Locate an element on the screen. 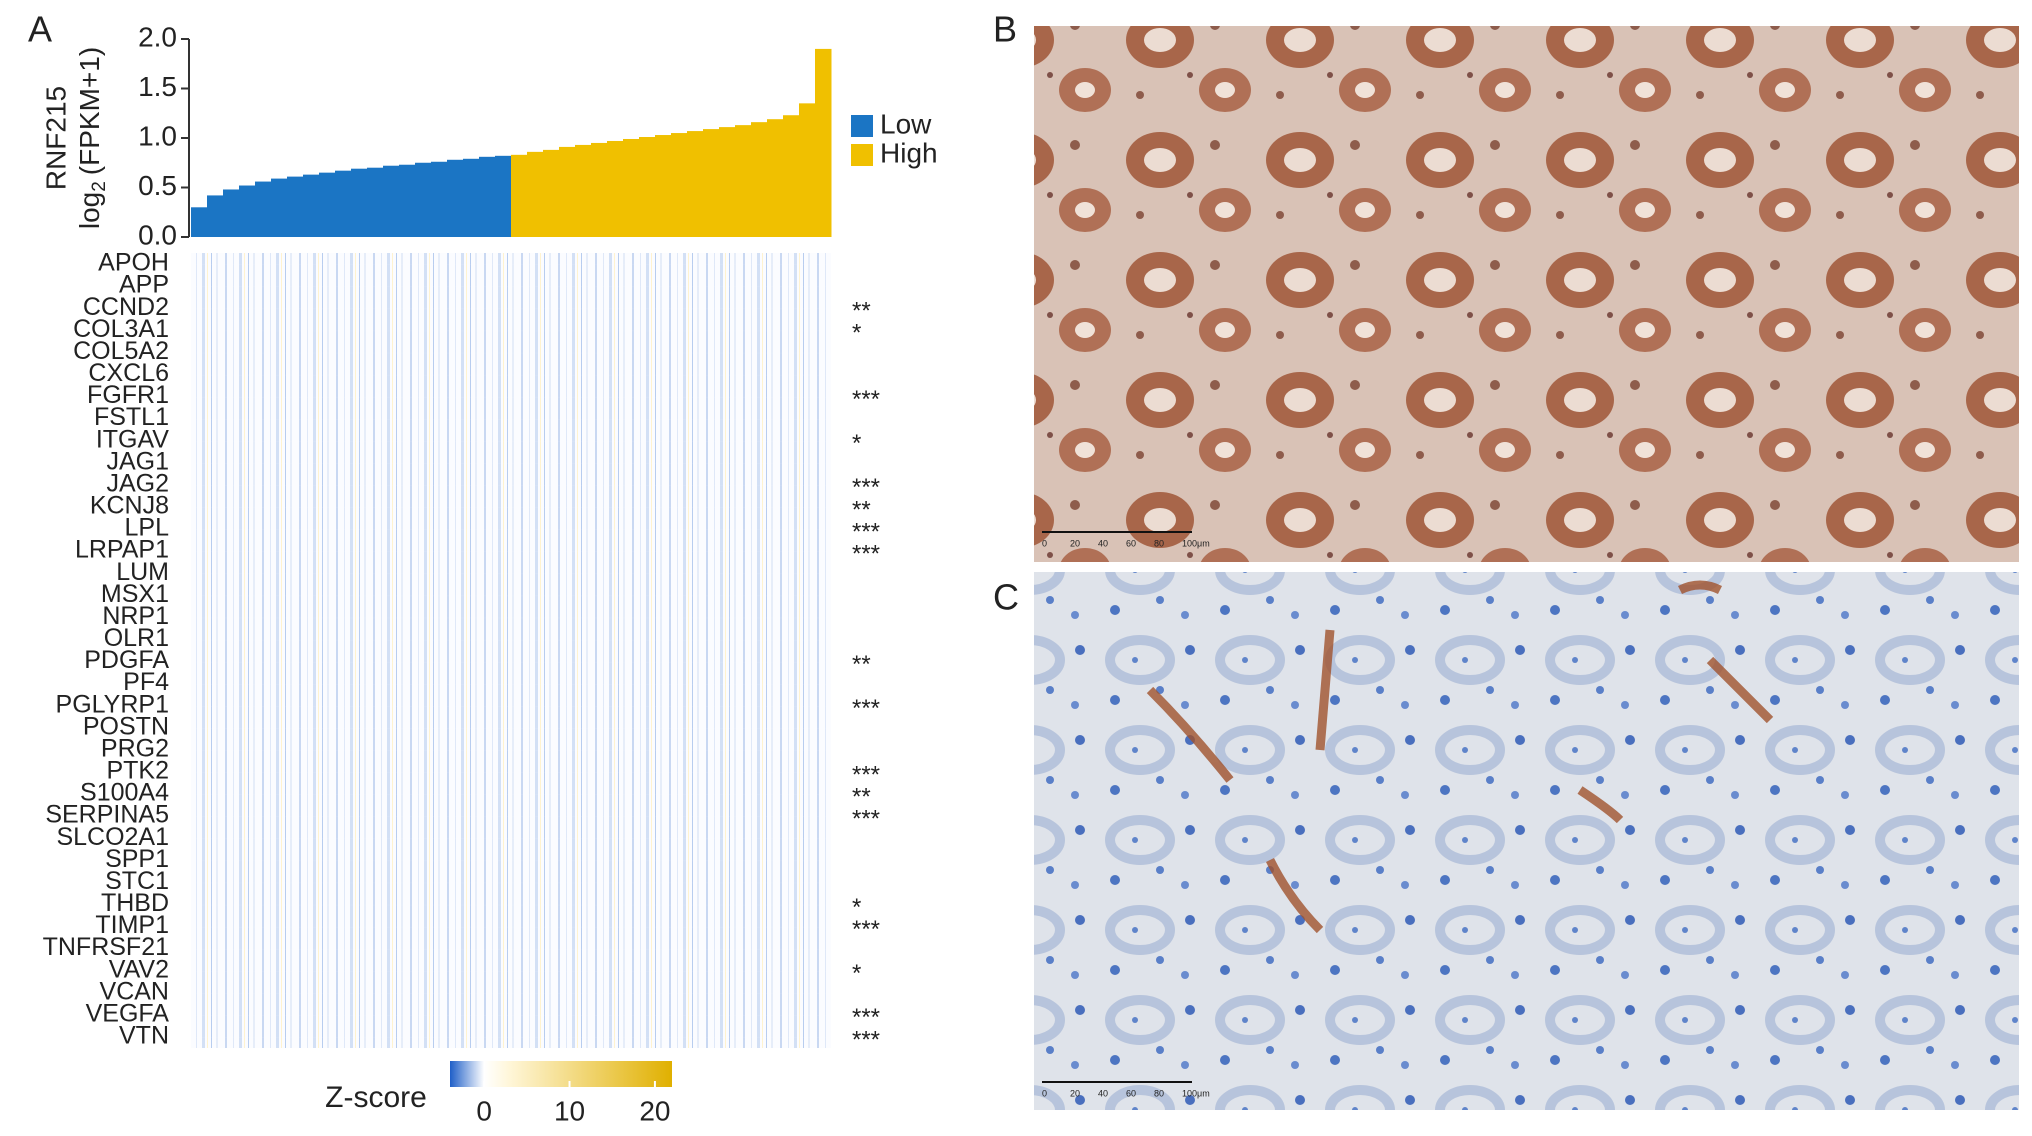  y-tick-label: 2.0 is located at coordinates (157, 36).